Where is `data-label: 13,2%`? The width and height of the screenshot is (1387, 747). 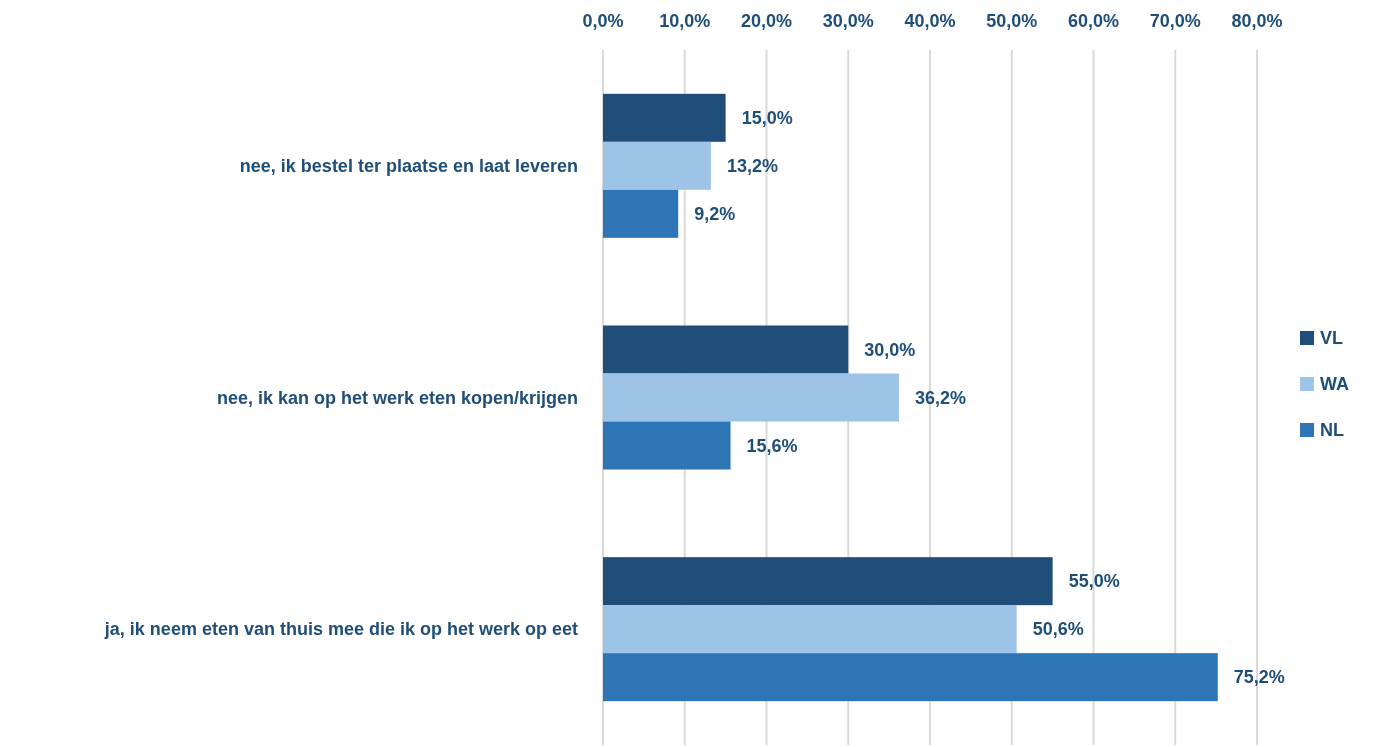 data-label: 13,2% is located at coordinates (752, 165).